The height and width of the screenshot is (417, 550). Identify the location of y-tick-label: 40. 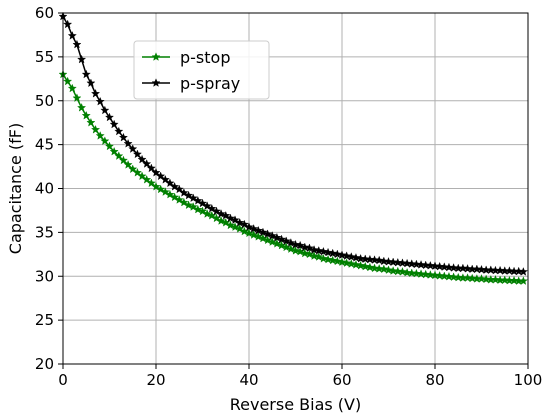
(44, 189).